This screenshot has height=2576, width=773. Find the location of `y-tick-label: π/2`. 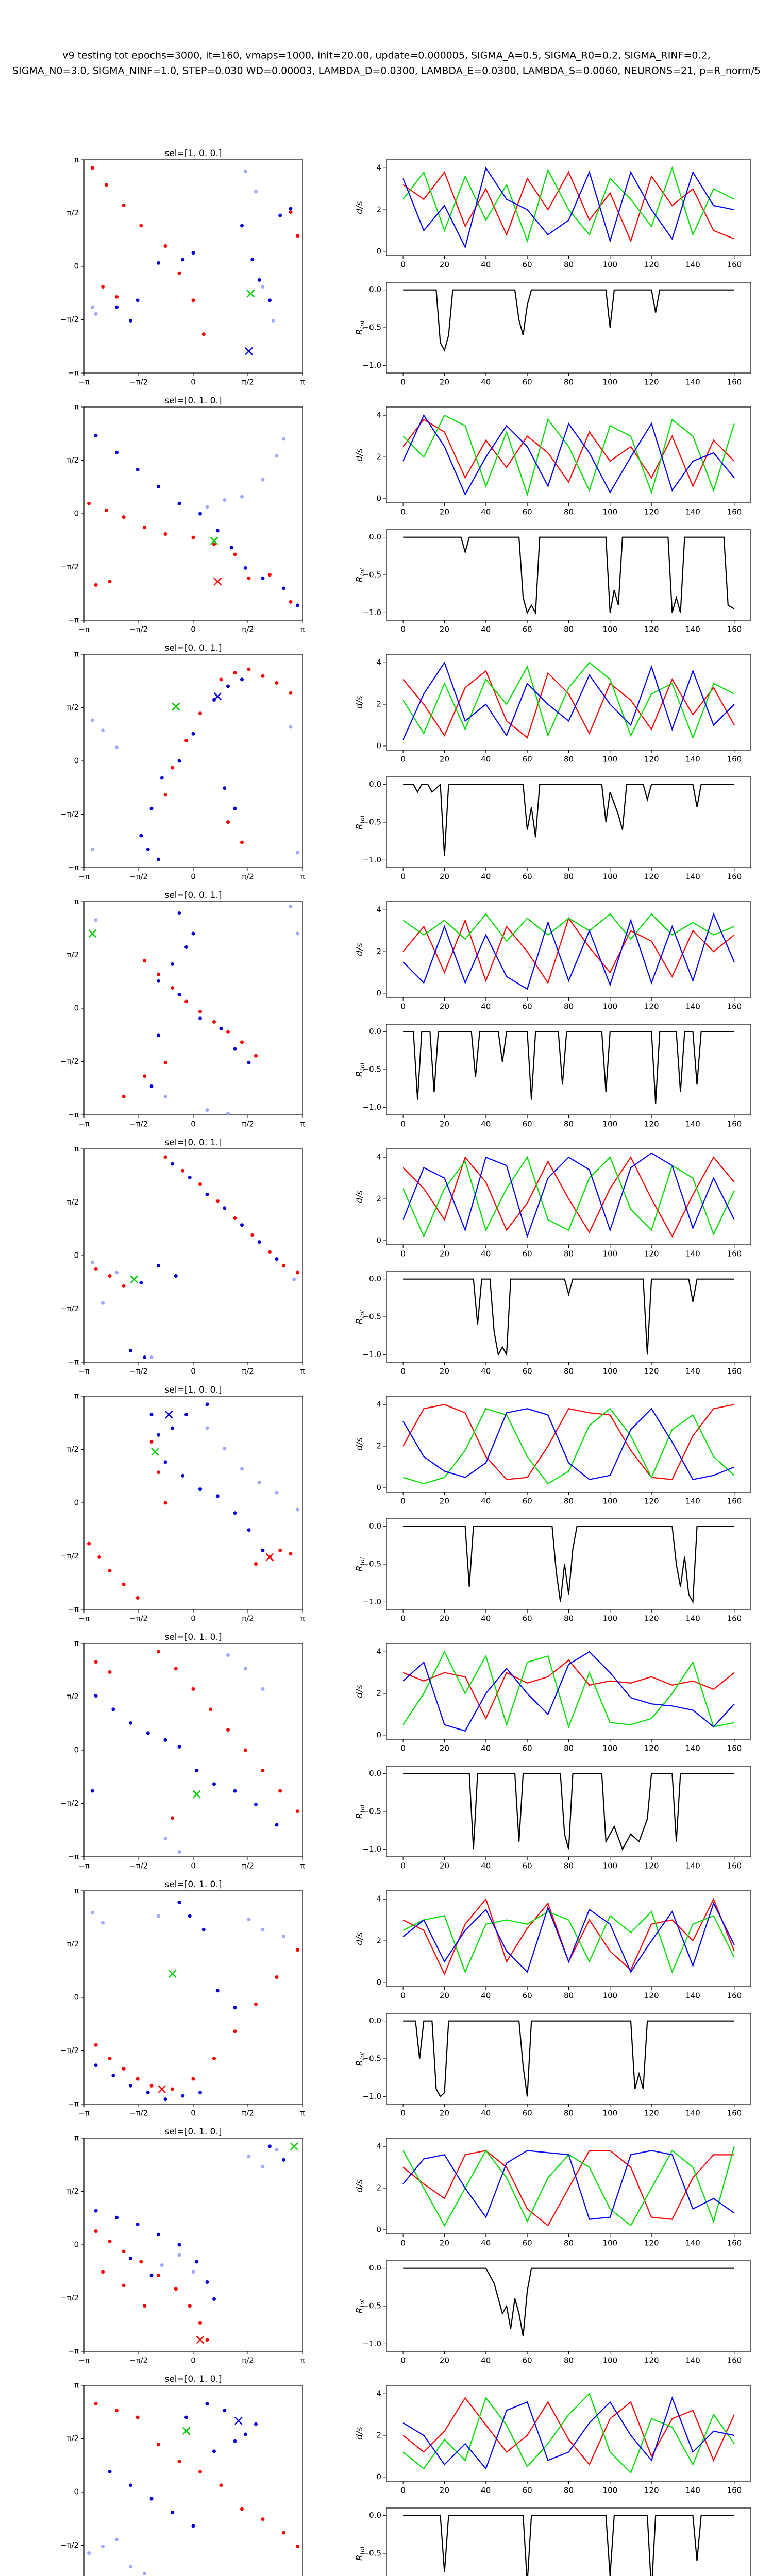

y-tick-label: π/2 is located at coordinates (72, 1944).